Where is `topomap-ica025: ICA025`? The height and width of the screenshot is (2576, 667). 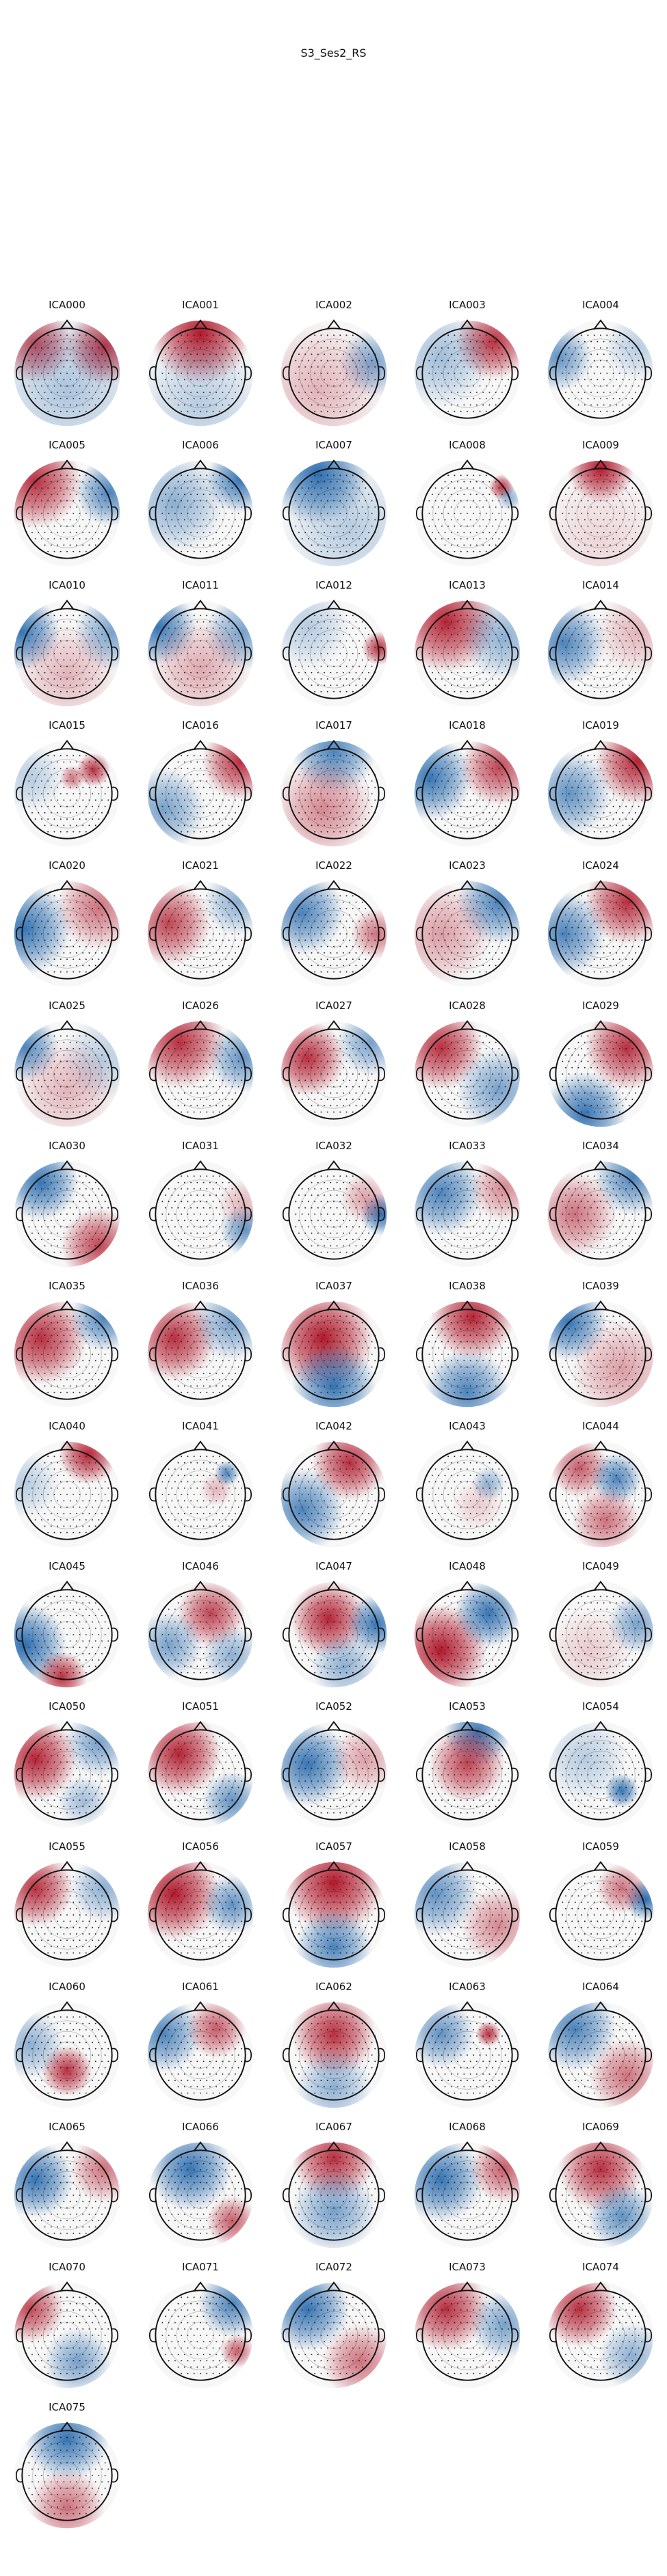 topomap-ica025: ICA025 is located at coordinates (67, 1064).